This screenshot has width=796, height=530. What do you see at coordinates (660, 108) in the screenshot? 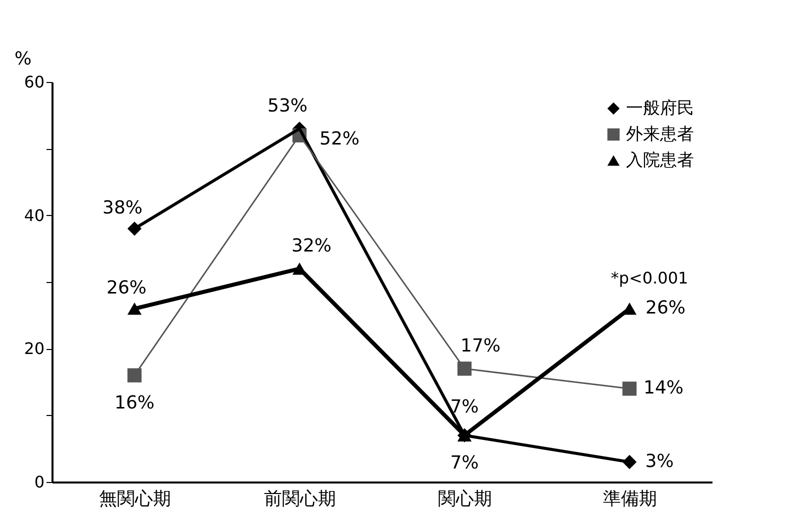
I see `legend-label: 一般府民` at bounding box center [660, 108].